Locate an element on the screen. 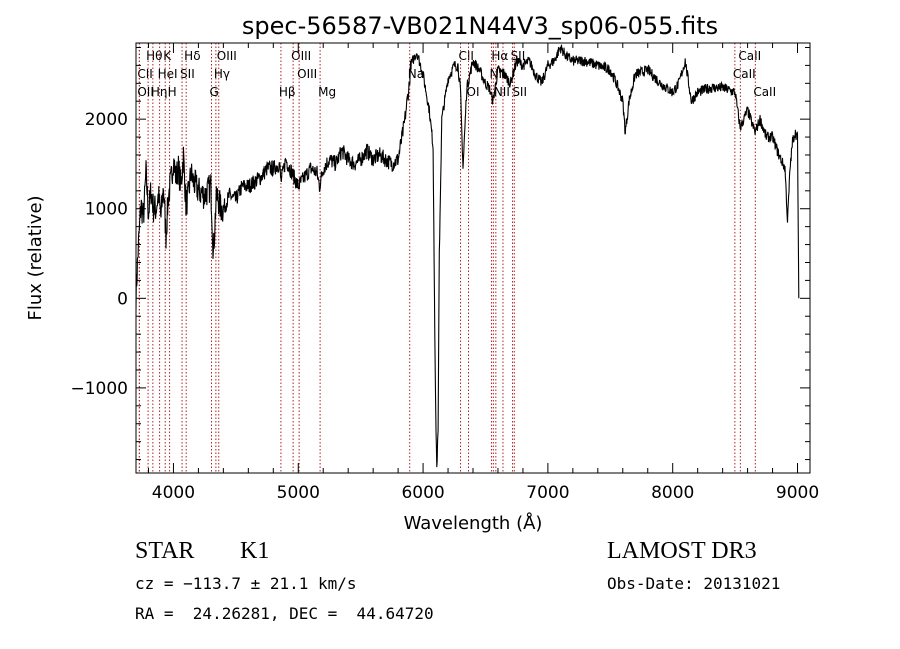 The image size is (900, 649). line-marker-label-6: Hα is located at coordinates (499, 56).